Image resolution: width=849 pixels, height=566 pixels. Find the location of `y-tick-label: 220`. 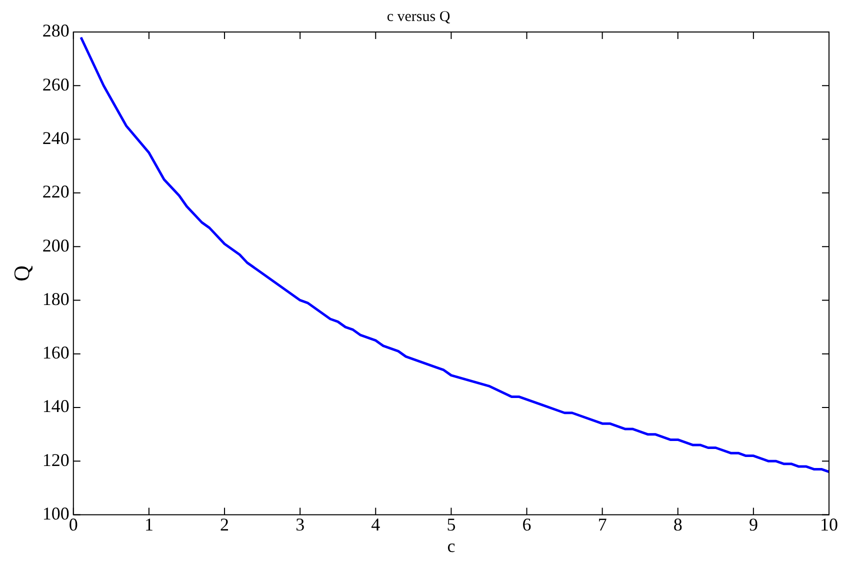

y-tick-label: 220 is located at coordinates (56, 192).